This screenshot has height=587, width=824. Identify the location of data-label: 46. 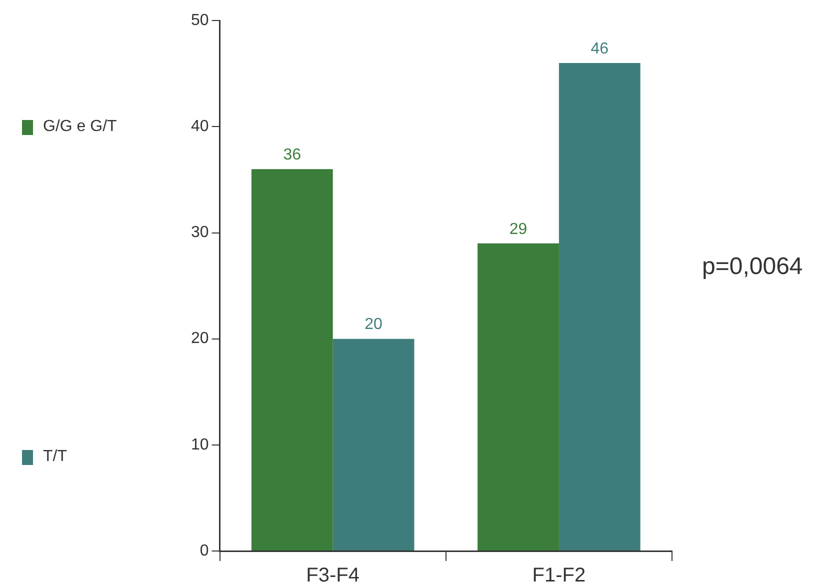
(599, 49).